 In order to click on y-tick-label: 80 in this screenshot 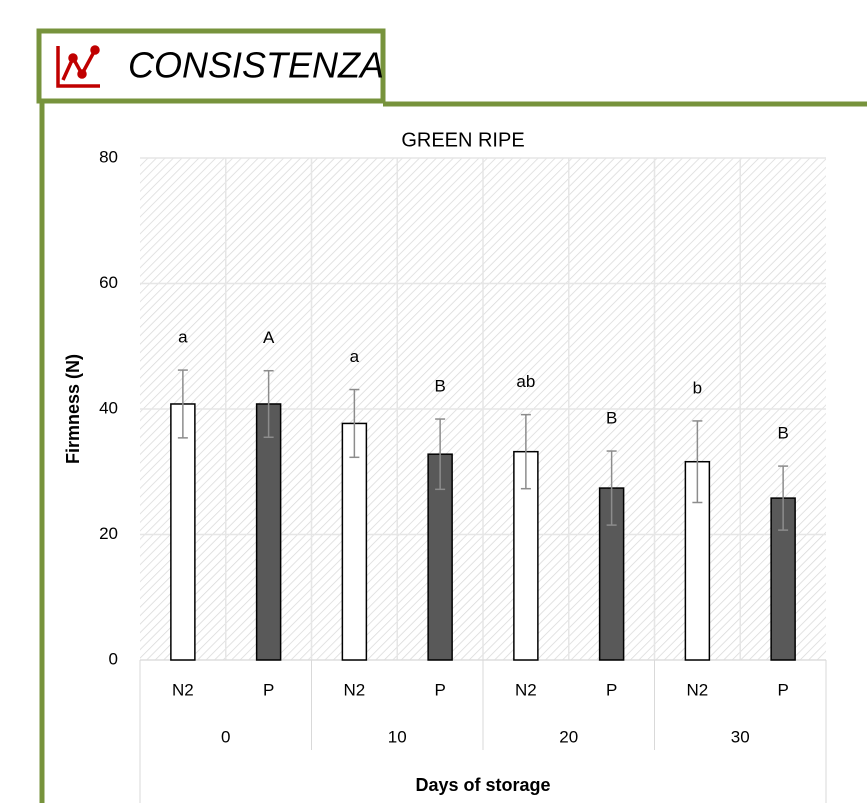, I will do `click(108, 156)`.